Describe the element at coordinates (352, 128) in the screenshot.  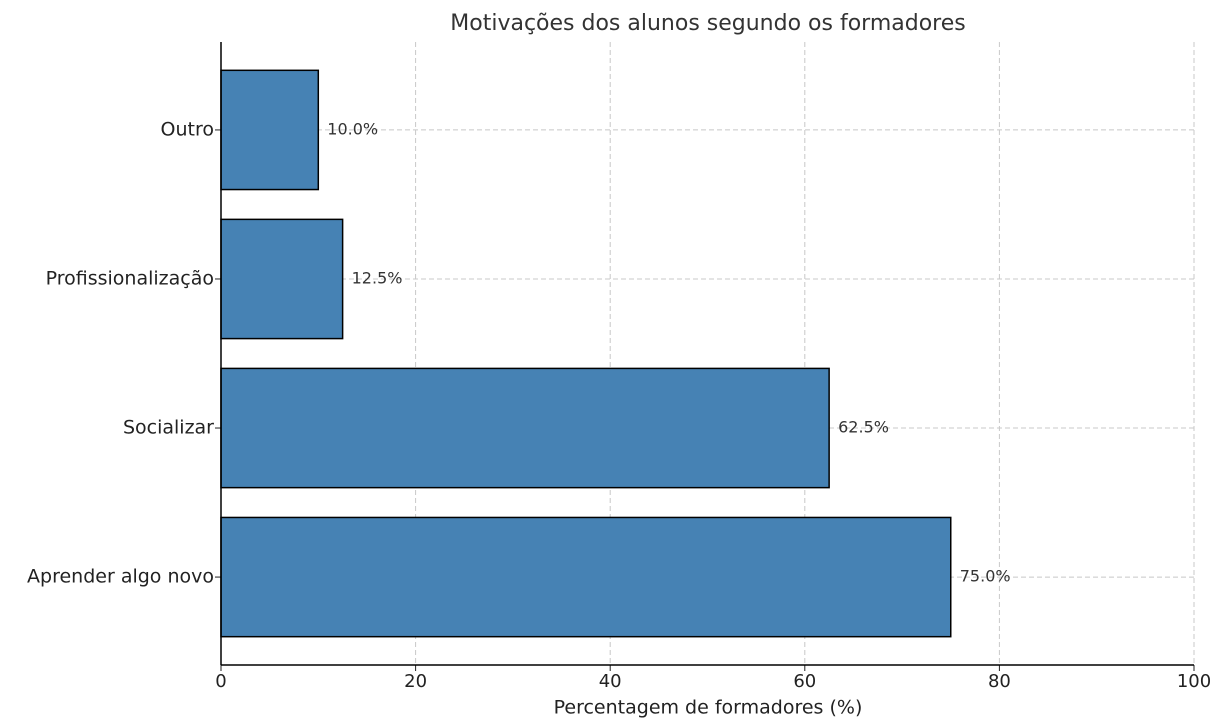
I see `value-label: 10.0%` at that location.